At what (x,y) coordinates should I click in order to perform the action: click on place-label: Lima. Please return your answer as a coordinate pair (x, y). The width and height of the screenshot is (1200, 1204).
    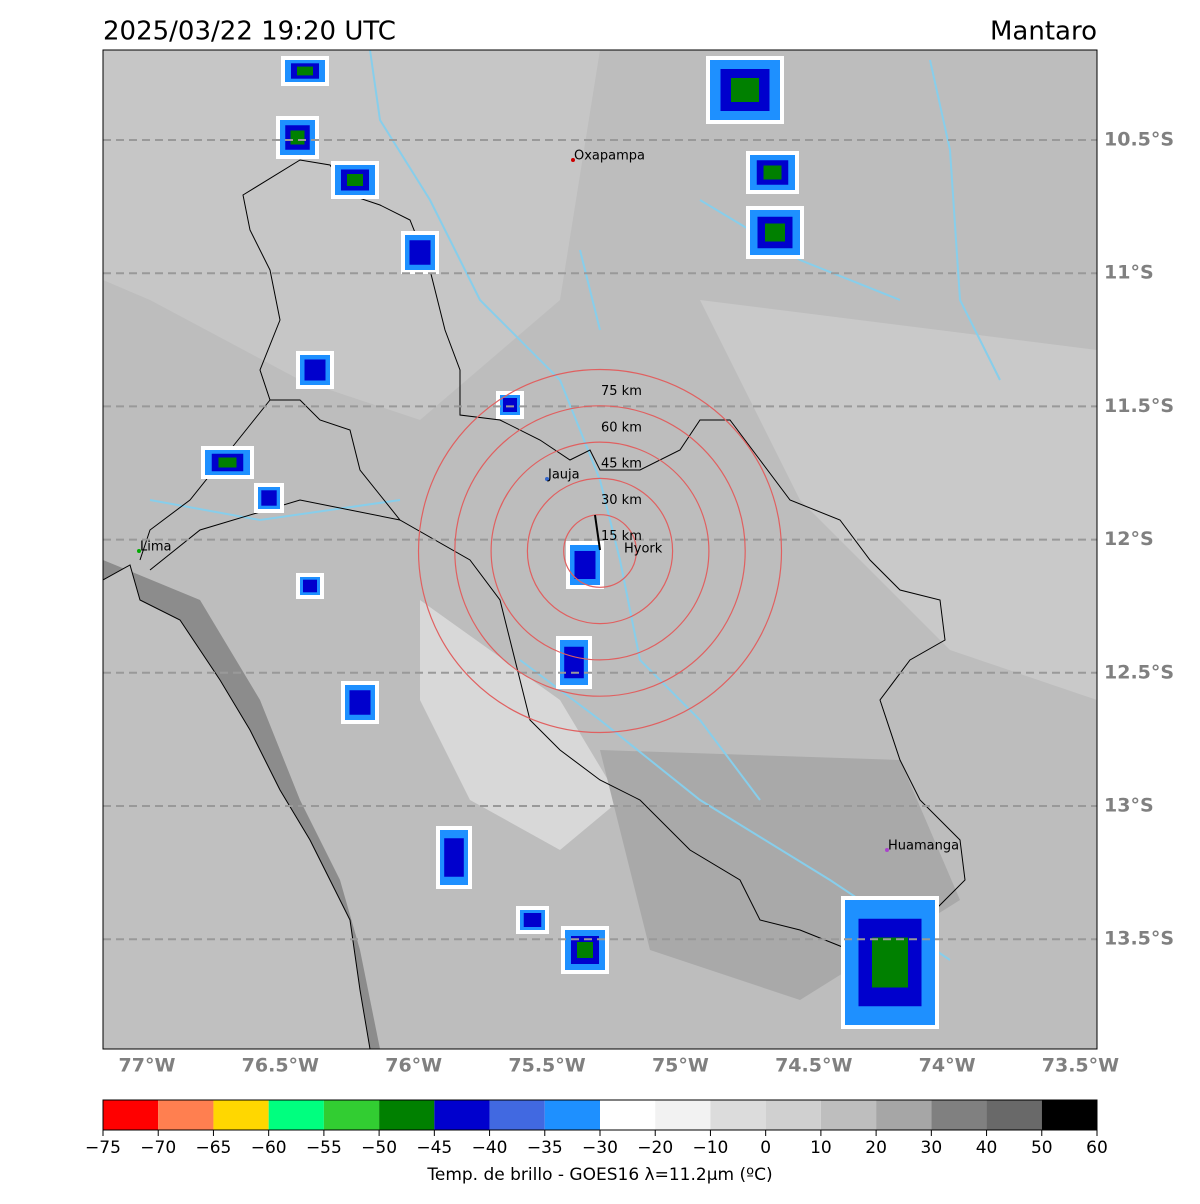
    Looking at the image, I should click on (155, 547).